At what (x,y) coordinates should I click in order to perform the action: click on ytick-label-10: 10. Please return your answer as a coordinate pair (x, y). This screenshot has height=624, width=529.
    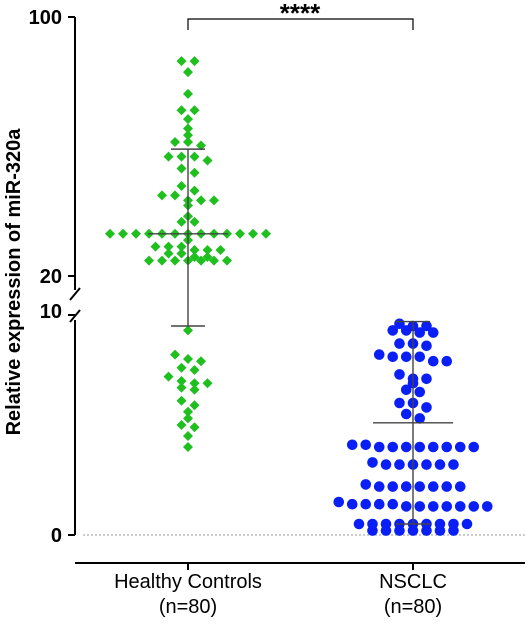
    Looking at the image, I should click on (51, 312).